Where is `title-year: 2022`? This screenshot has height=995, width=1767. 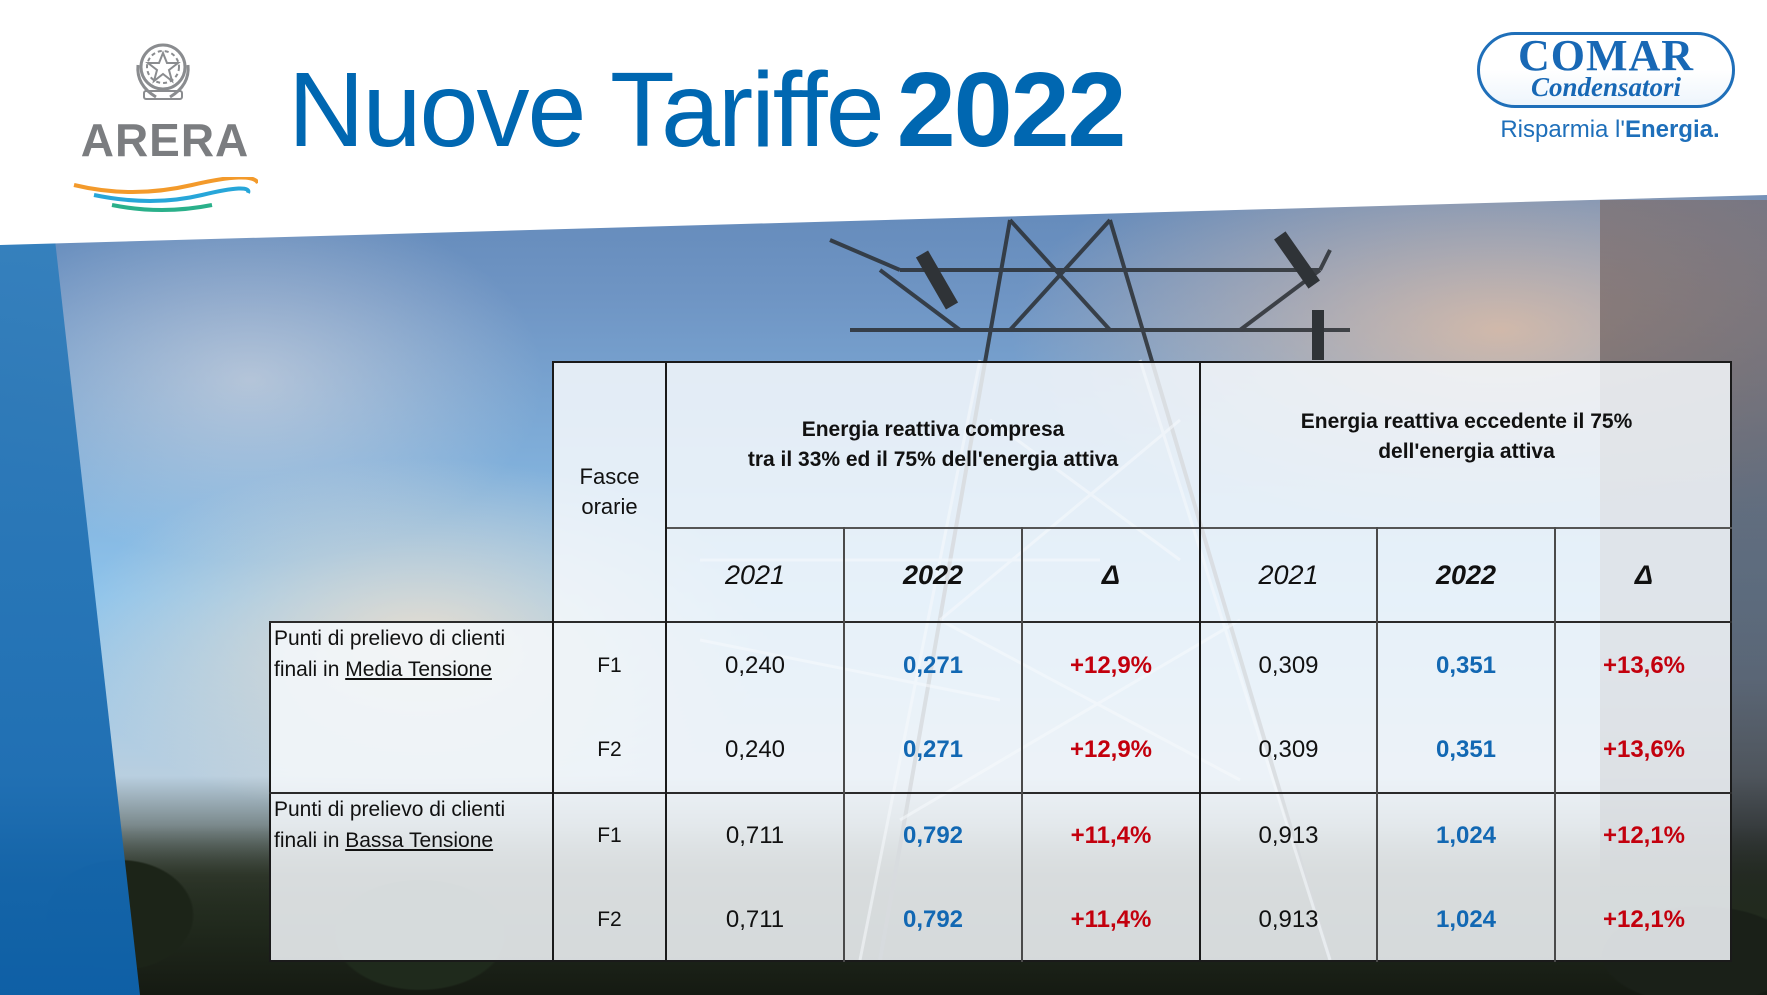
title-year: 2022 is located at coordinates (1011, 110).